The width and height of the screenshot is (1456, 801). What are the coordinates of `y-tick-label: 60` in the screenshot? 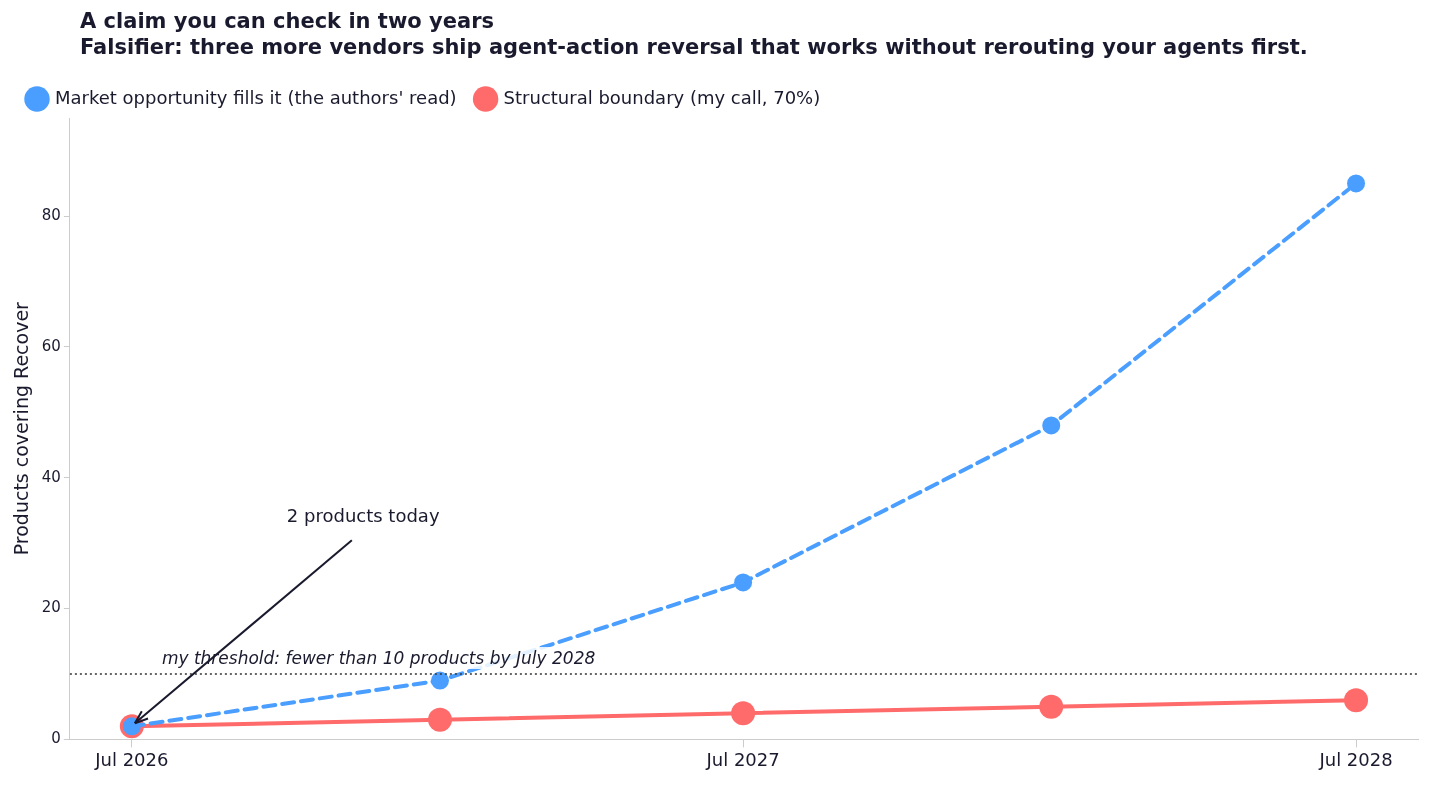 It's located at (51, 345).